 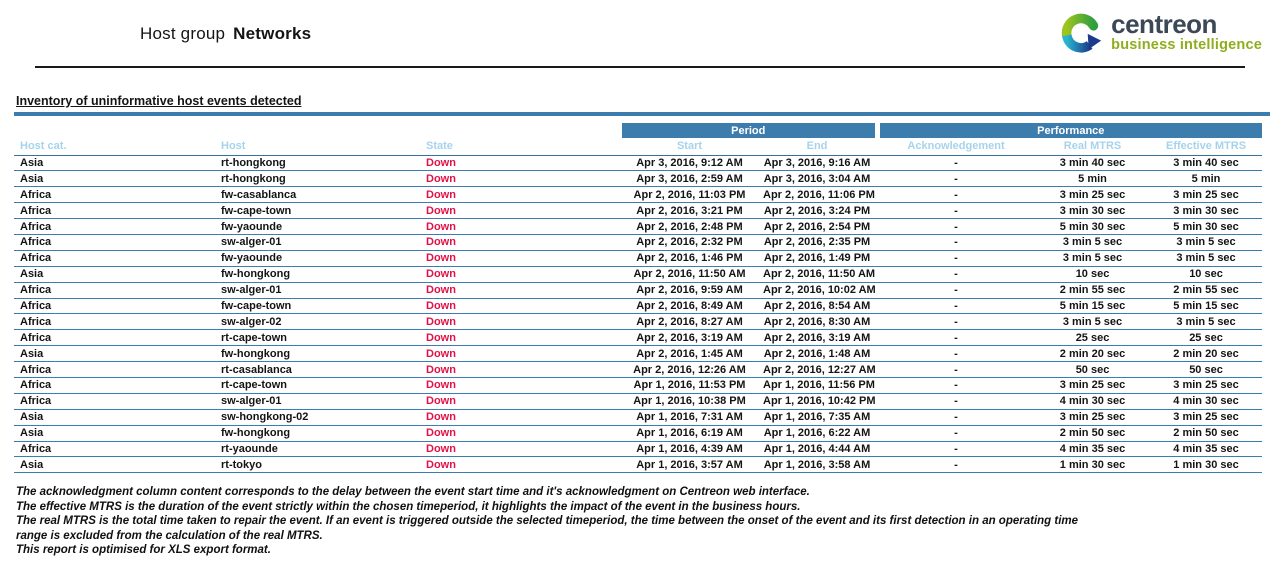 I want to click on cell-end: Apr 3, 2016, 9:16 AM, so click(x=817, y=163).